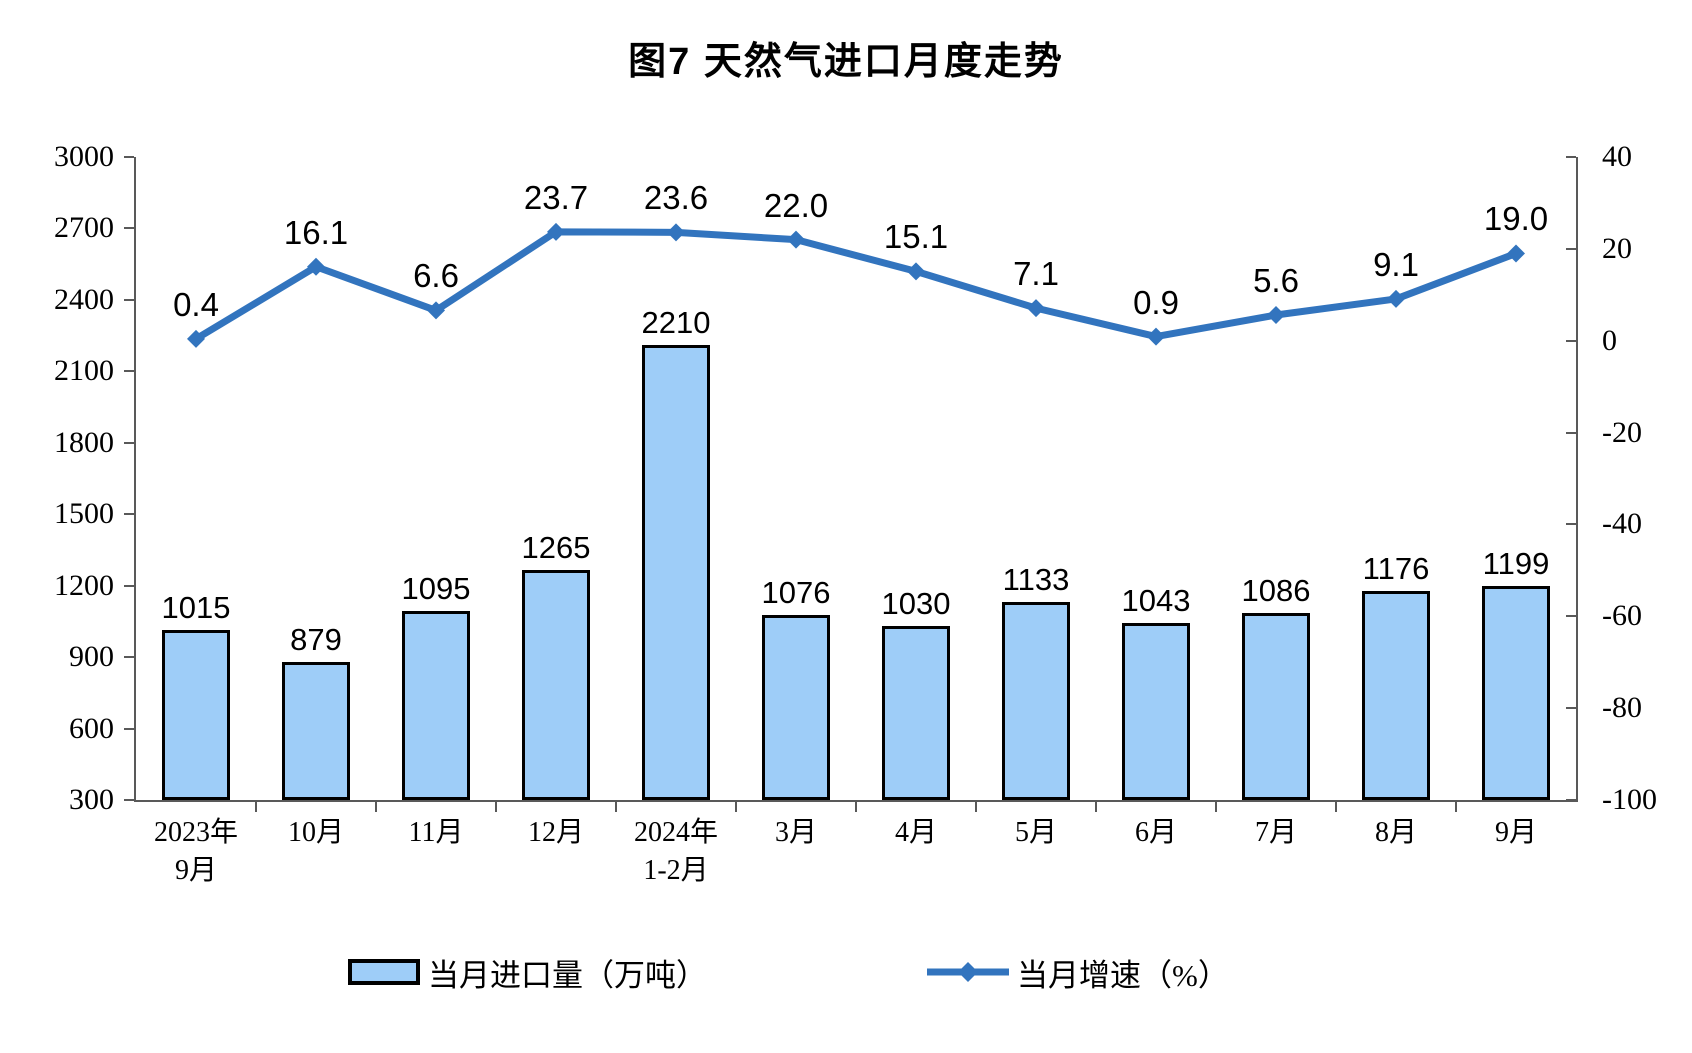 Image resolution: width=1692 pixels, height=1053 pixels. I want to click on line-value-label: 0.4, so click(196, 304).